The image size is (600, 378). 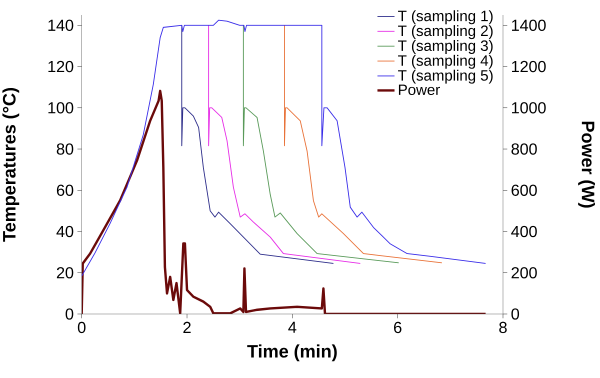 What do you see at coordinates (65, 272) in the screenshot?
I see `y-tick-label: 20` at bounding box center [65, 272].